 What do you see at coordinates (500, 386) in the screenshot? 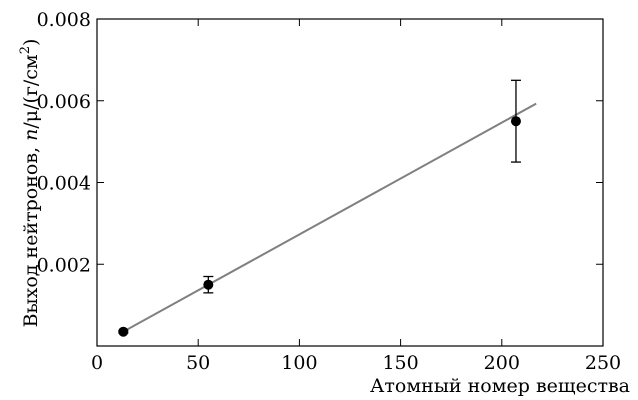
I see `x-axis-label: Атомный номер вещества` at bounding box center [500, 386].